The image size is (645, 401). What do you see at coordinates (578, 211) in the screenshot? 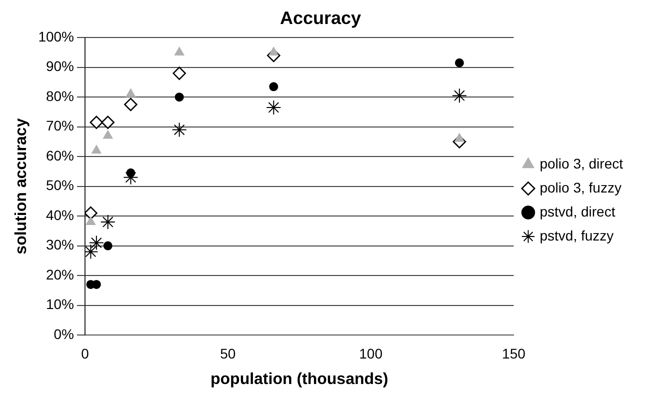
I see `legend-label: pstvd, direct` at bounding box center [578, 211].